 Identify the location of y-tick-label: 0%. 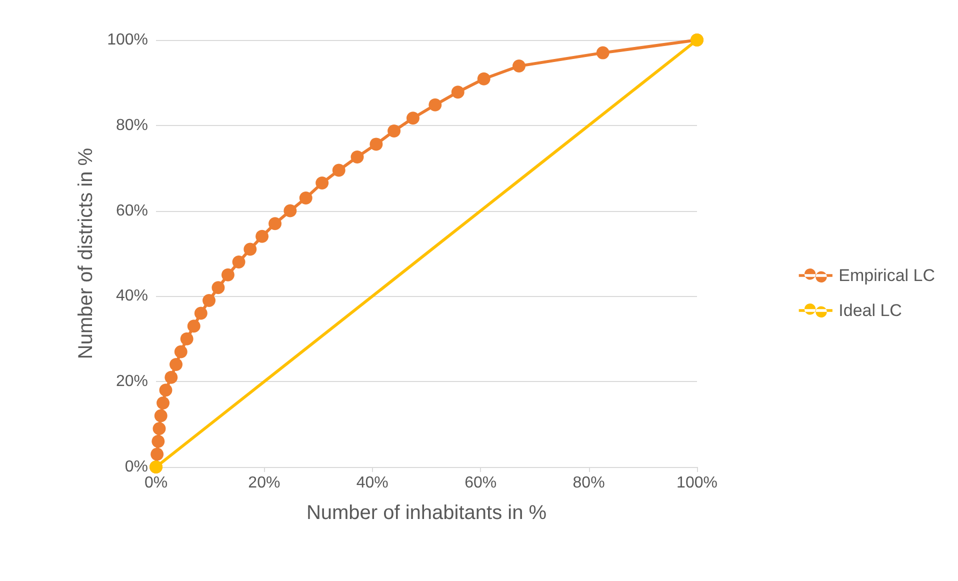
(136, 467).